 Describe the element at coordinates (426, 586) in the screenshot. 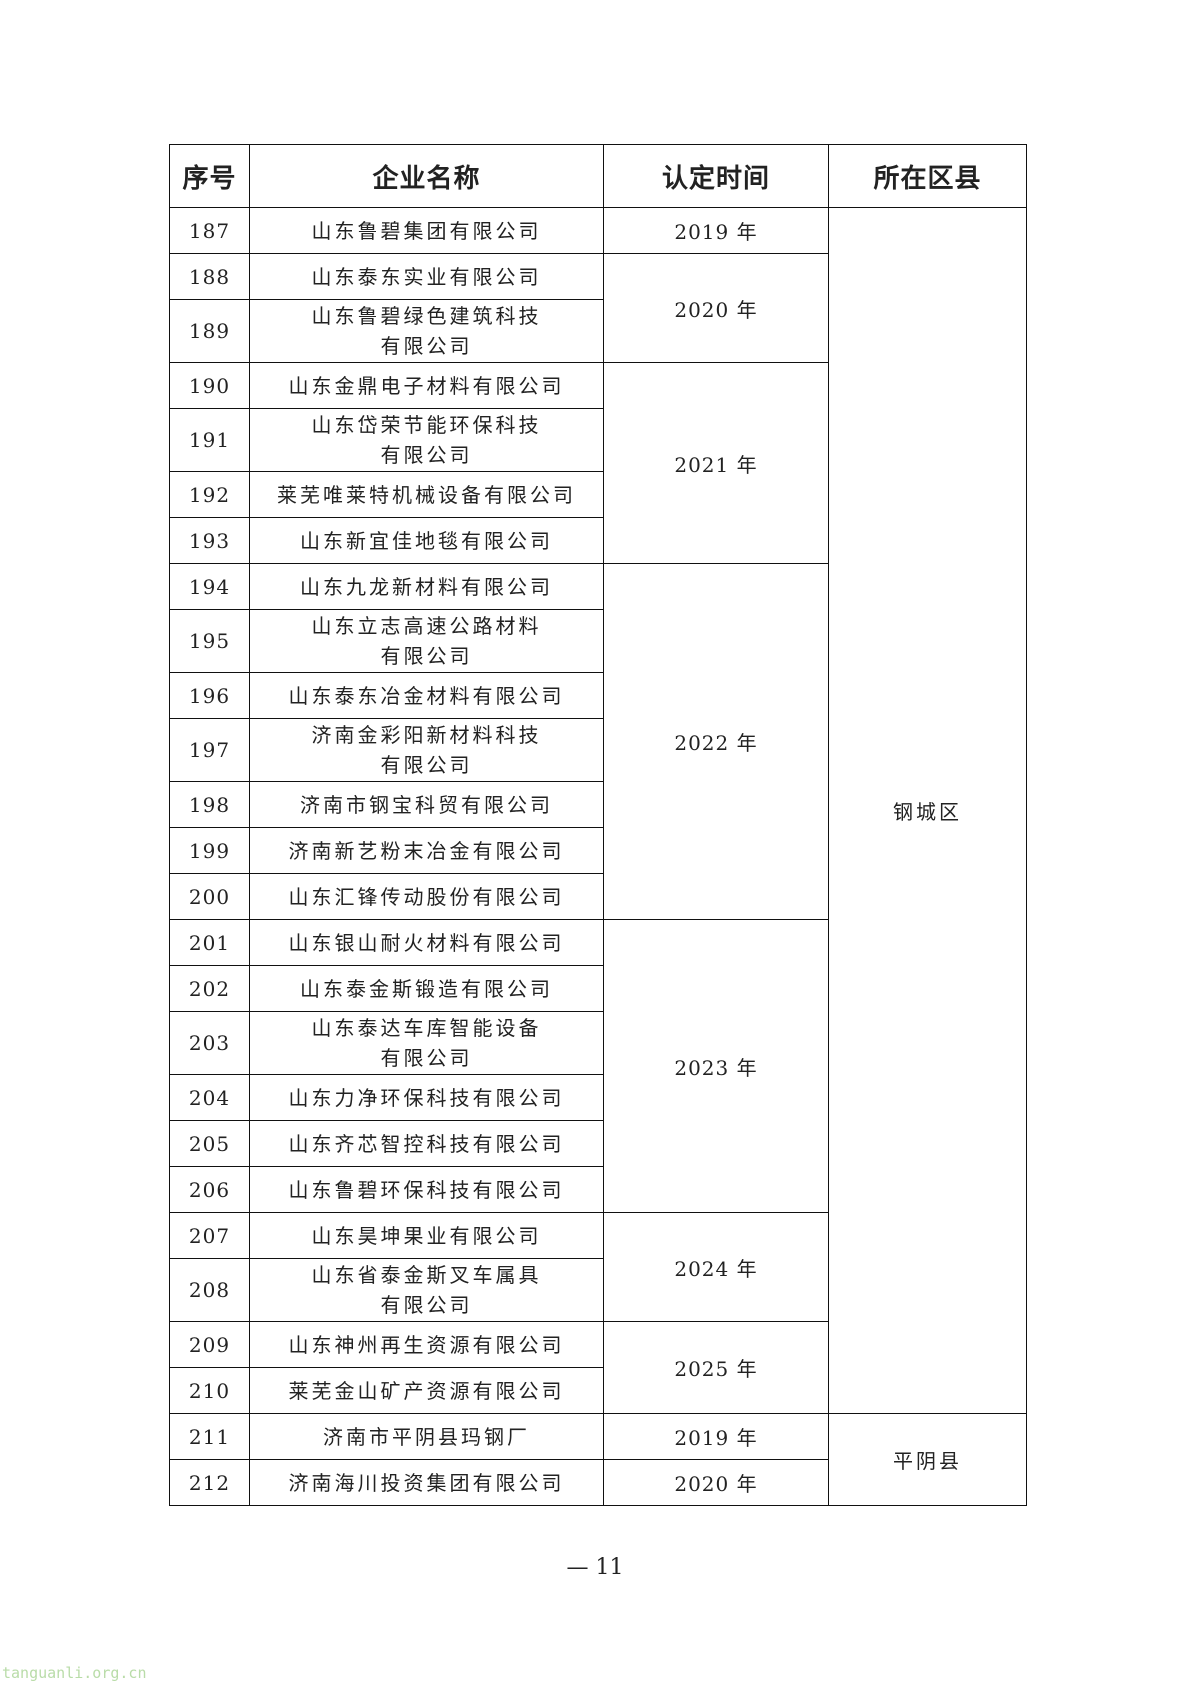

I see `company-name: 山东九龙新材料有限公司` at that location.